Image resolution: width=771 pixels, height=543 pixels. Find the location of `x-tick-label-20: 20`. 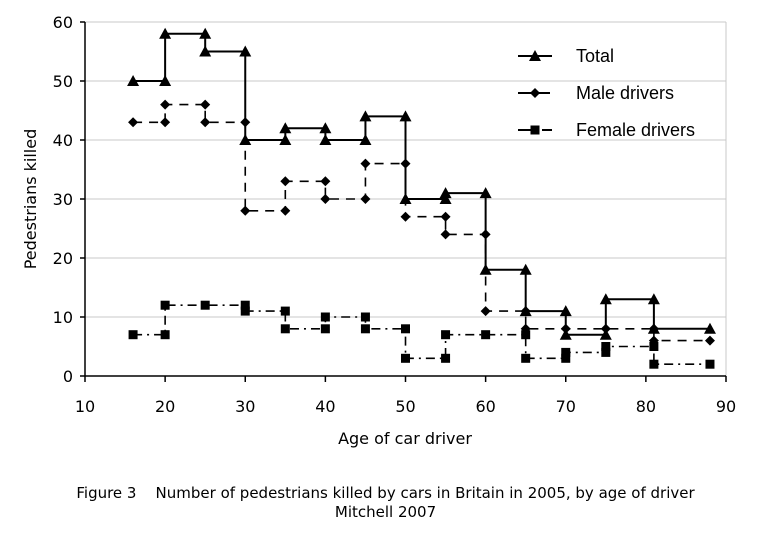

x-tick-label-20: 20 is located at coordinates (165, 406).